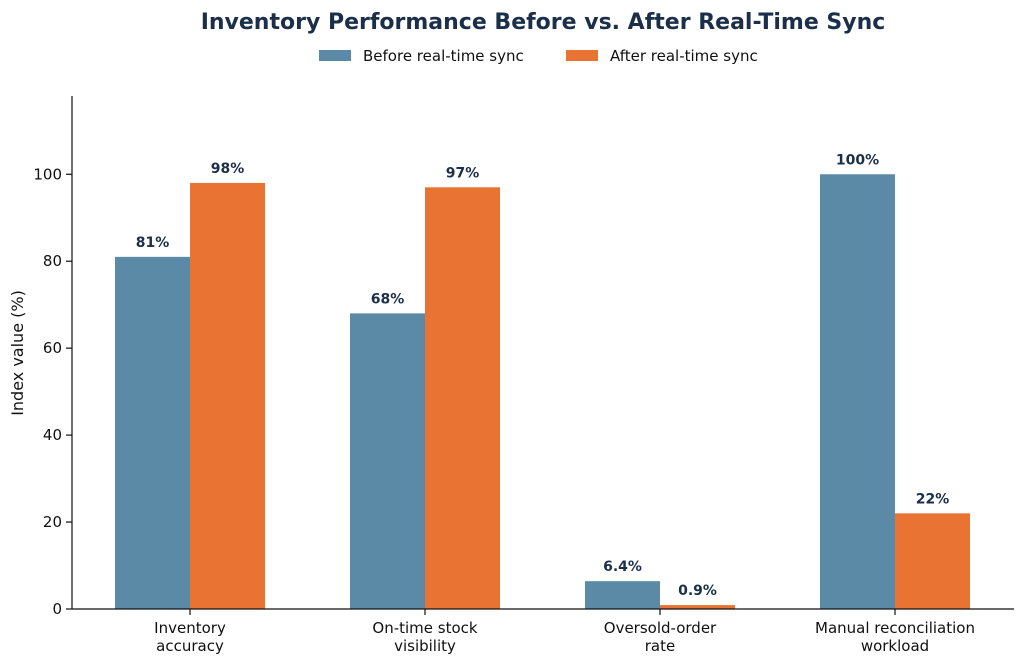 The width and height of the screenshot is (1024, 664). What do you see at coordinates (933, 499) in the screenshot?
I see `data-label: 22%` at bounding box center [933, 499].